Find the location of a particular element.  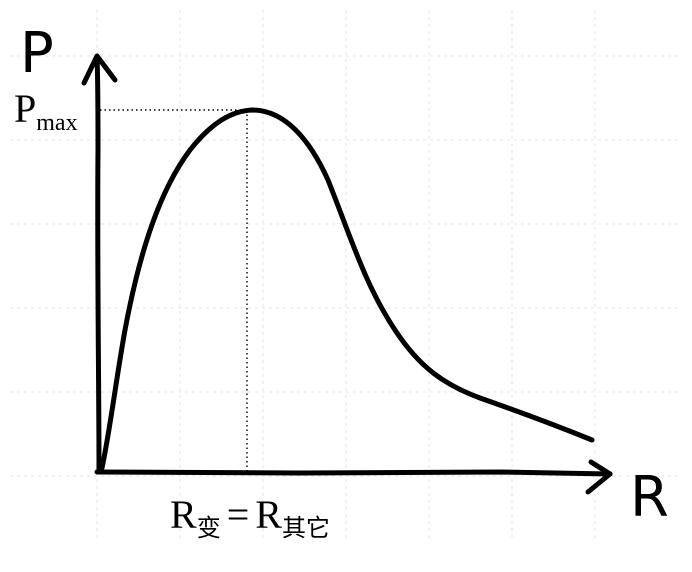

y-axis-arrowhead is located at coordinates (99, 69).